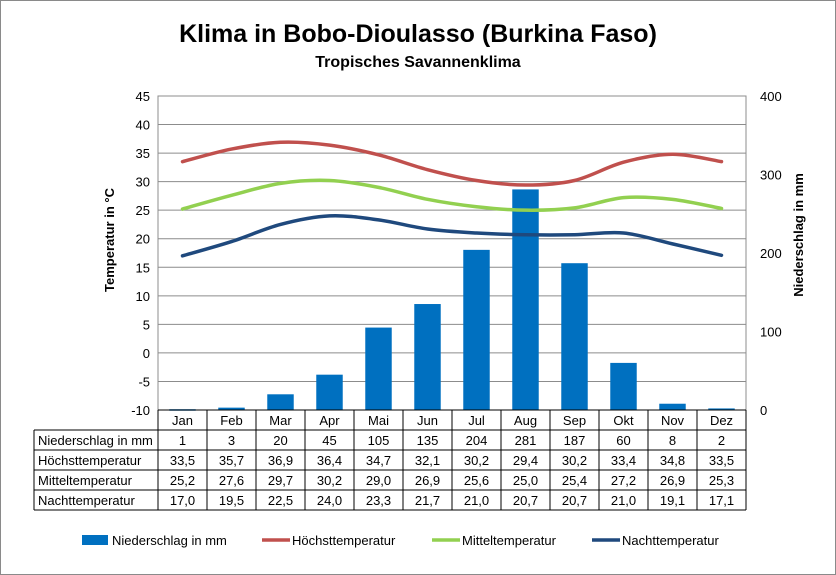  Describe the element at coordinates (90, 460) in the screenshot. I see `table-row-header: Höchsttemperatur` at that location.